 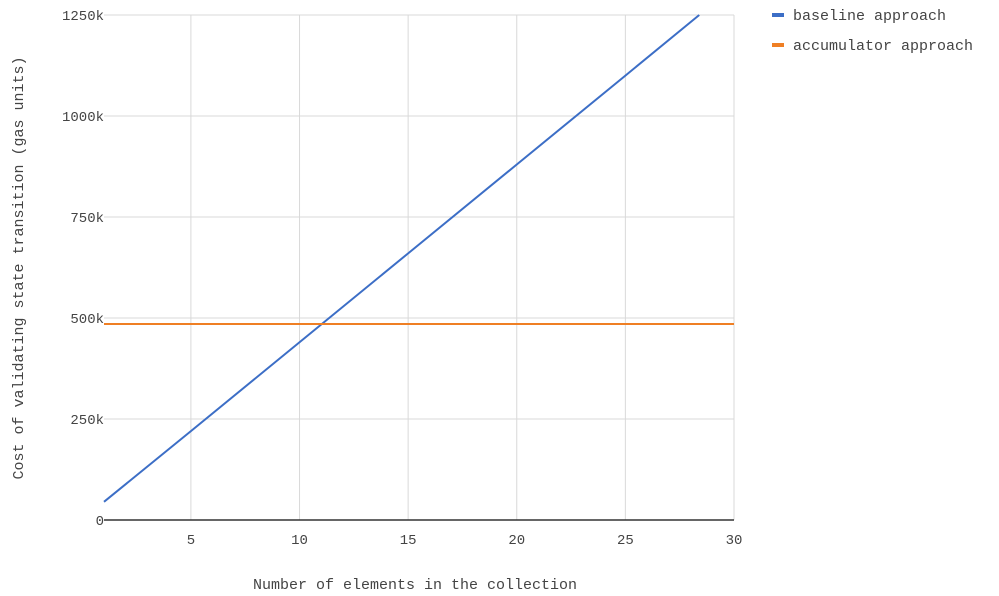 What do you see at coordinates (83, 17) in the screenshot?
I see `y-tick-label: 1250k` at bounding box center [83, 17].